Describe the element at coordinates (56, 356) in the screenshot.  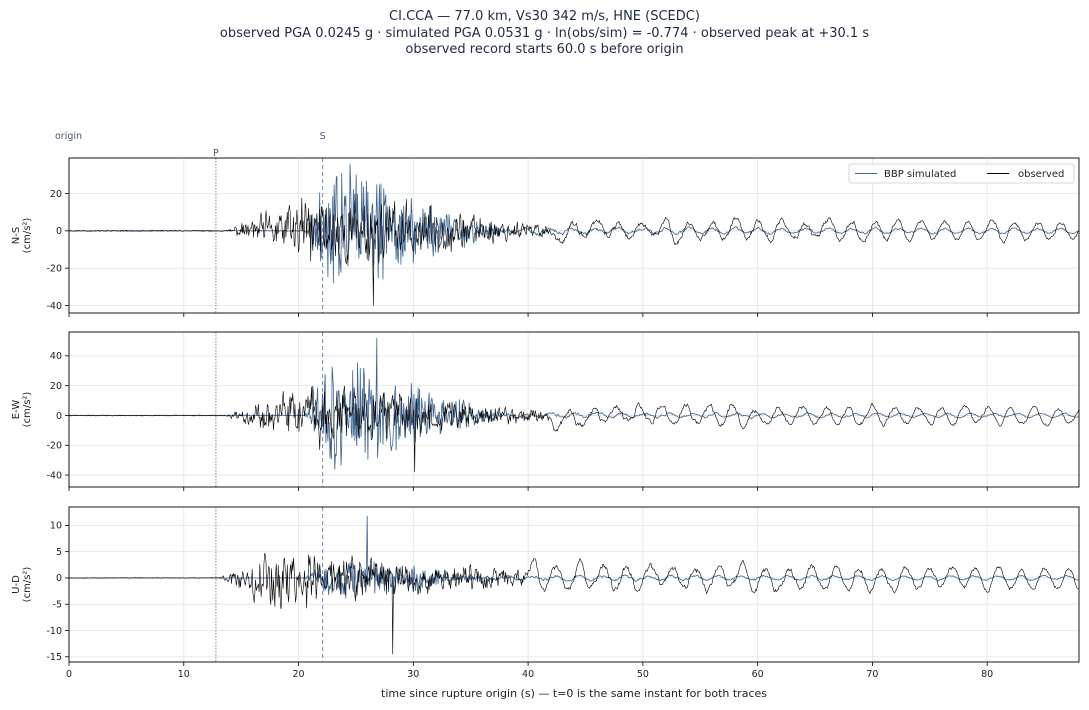
I see `y-tick-label: 40` at that location.